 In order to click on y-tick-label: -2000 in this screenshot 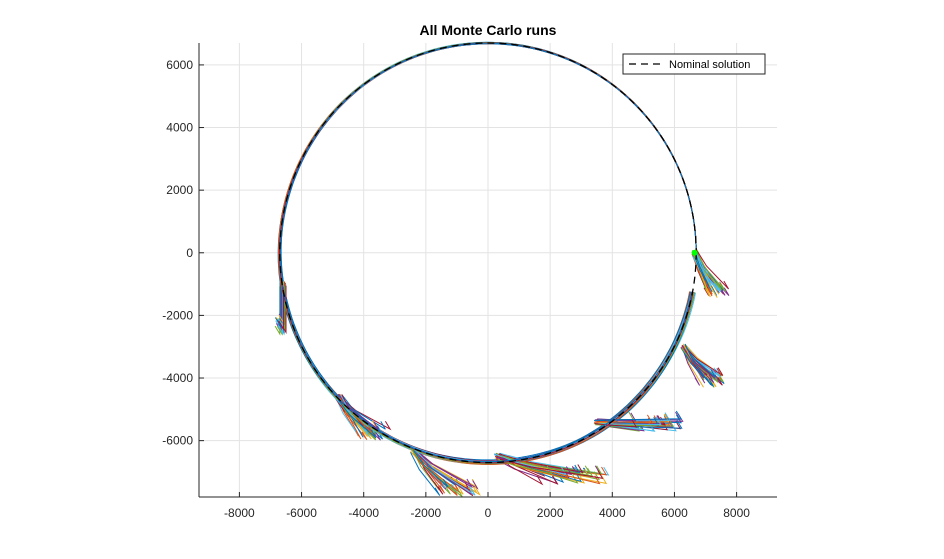, I will do `click(177, 315)`.